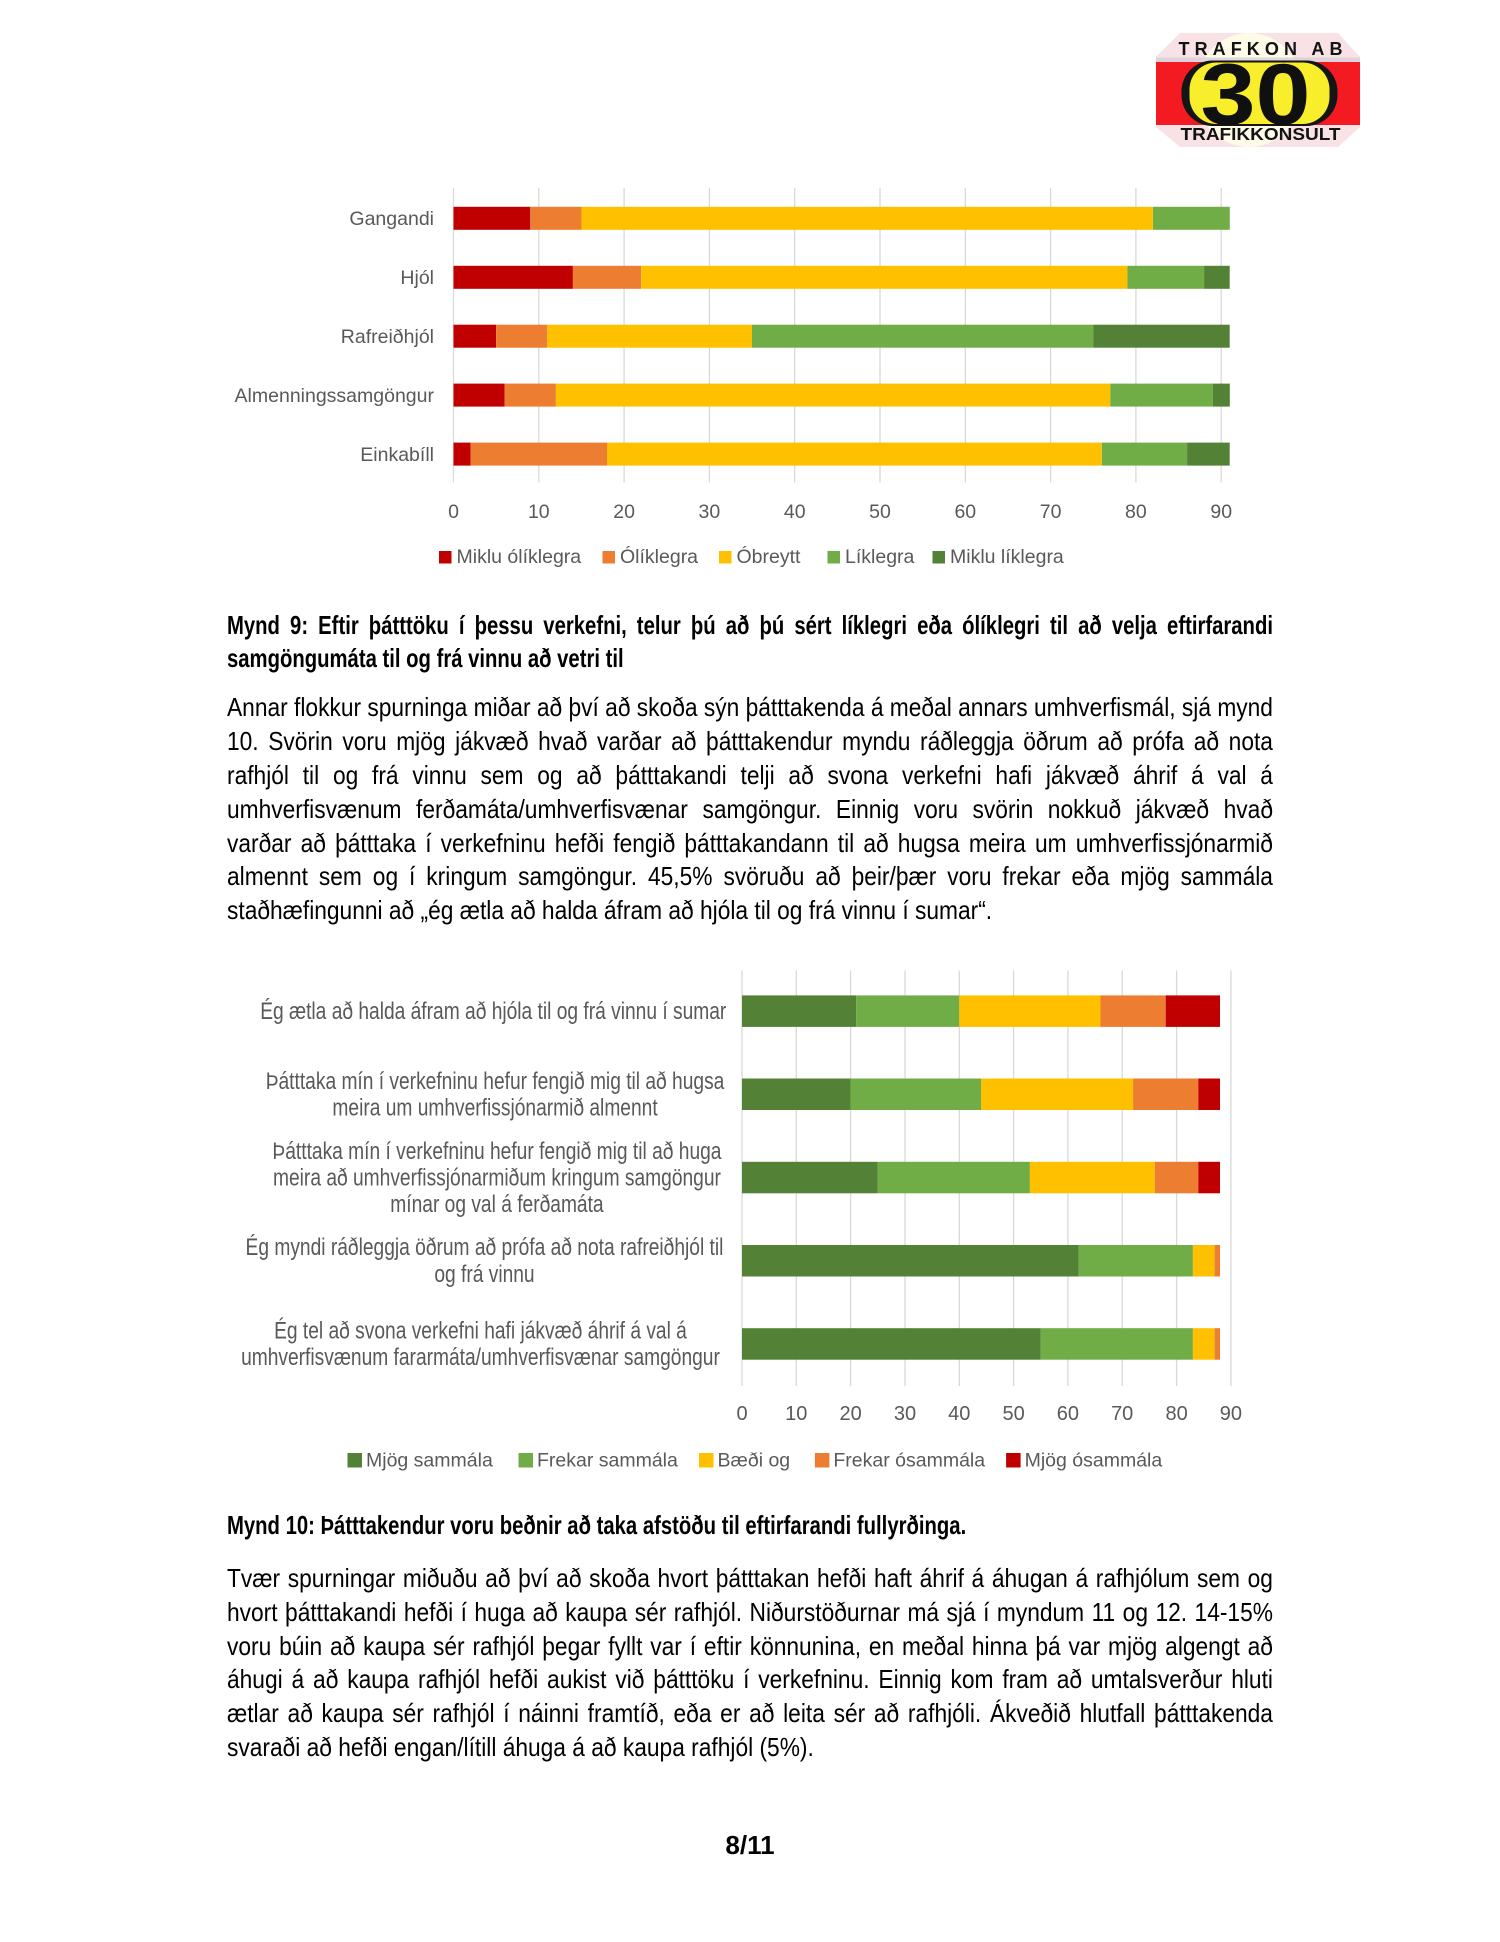 The height and width of the screenshot is (1942, 1500). I want to click on svg-text: Hjól, so click(417, 278).